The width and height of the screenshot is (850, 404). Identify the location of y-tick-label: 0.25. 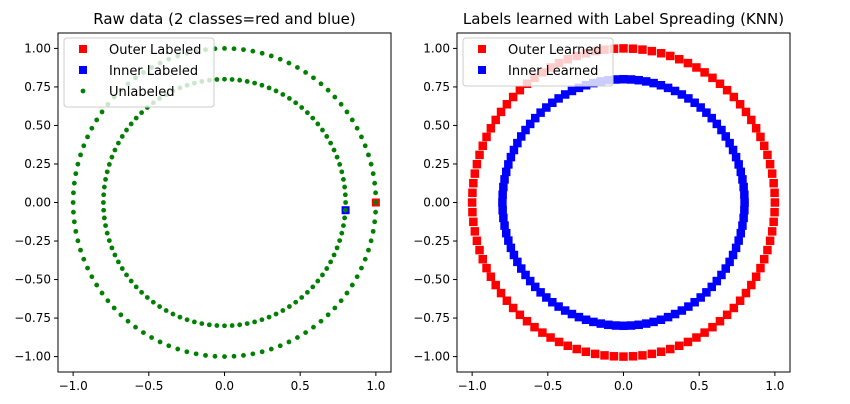
(37, 164).